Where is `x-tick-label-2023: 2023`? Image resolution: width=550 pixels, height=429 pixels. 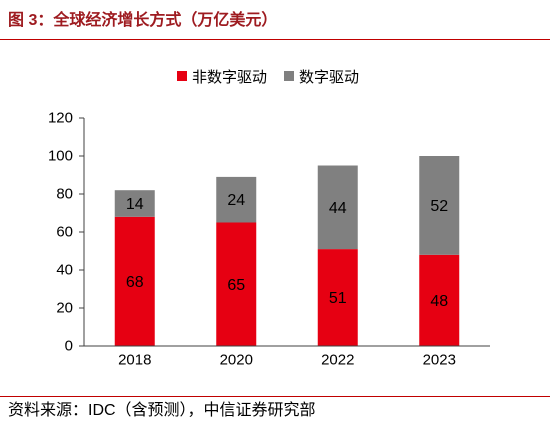 x-tick-label-2023: 2023 is located at coordinates (439, 360).